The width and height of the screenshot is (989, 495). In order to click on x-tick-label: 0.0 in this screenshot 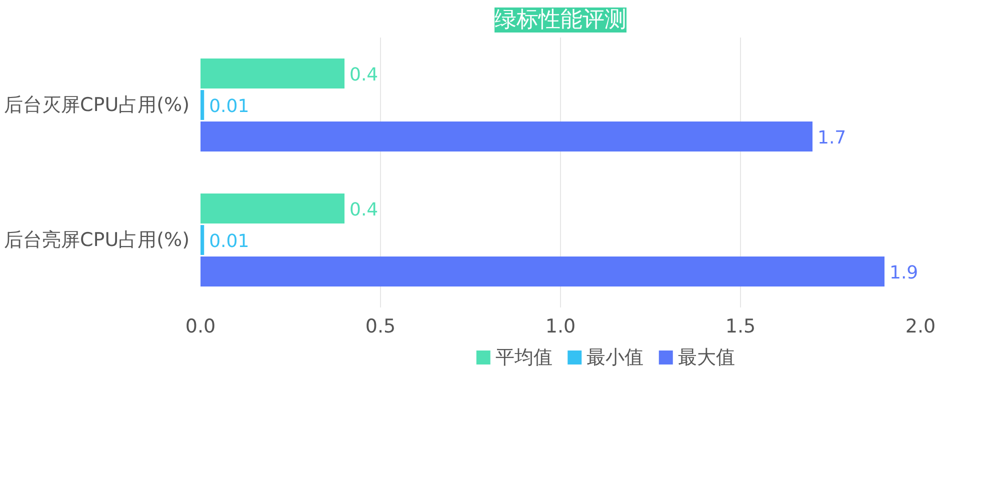, I will do `click(200, 327)`.